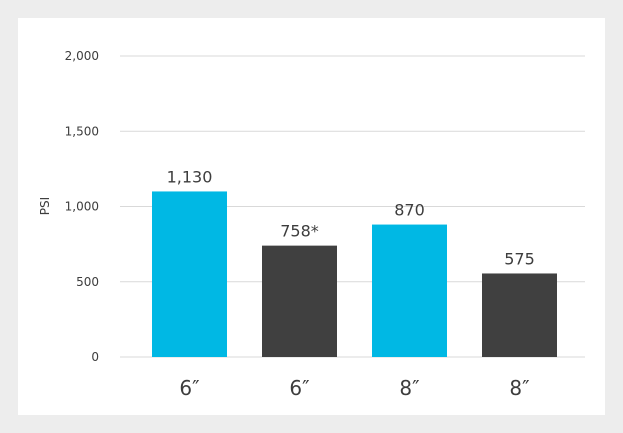  Describe the element at coordinates (82, 131) in the screenshot. I see `y-tick-label: 1,500` at that location.